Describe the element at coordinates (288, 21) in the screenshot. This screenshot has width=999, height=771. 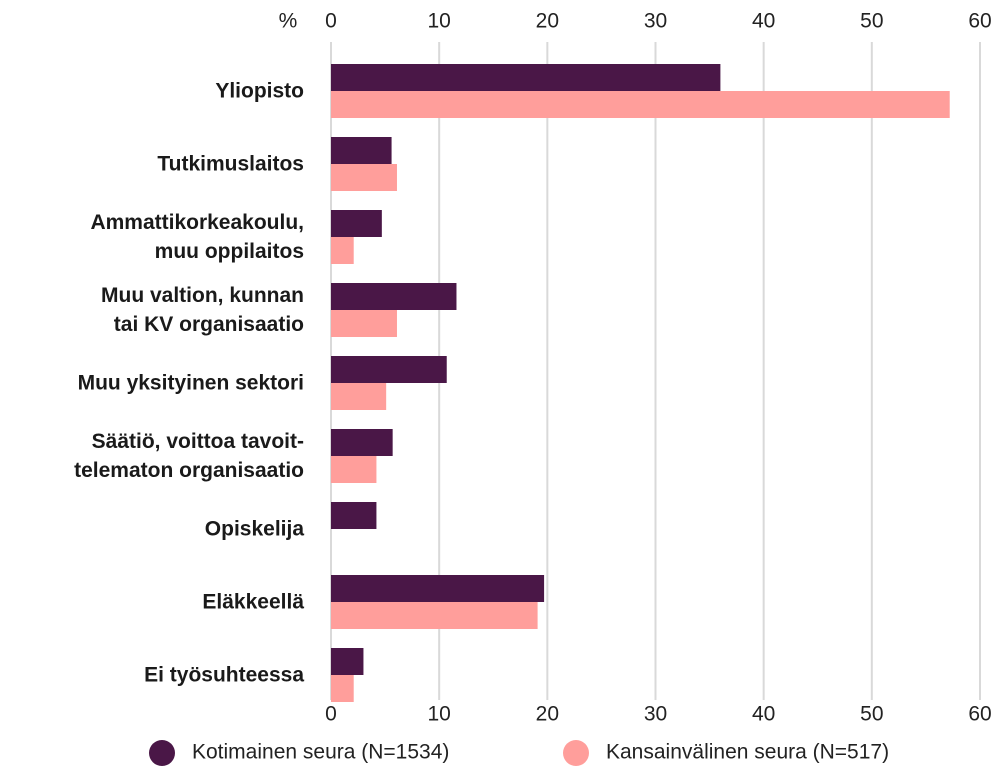
I see `axis-unit: %` at that location.